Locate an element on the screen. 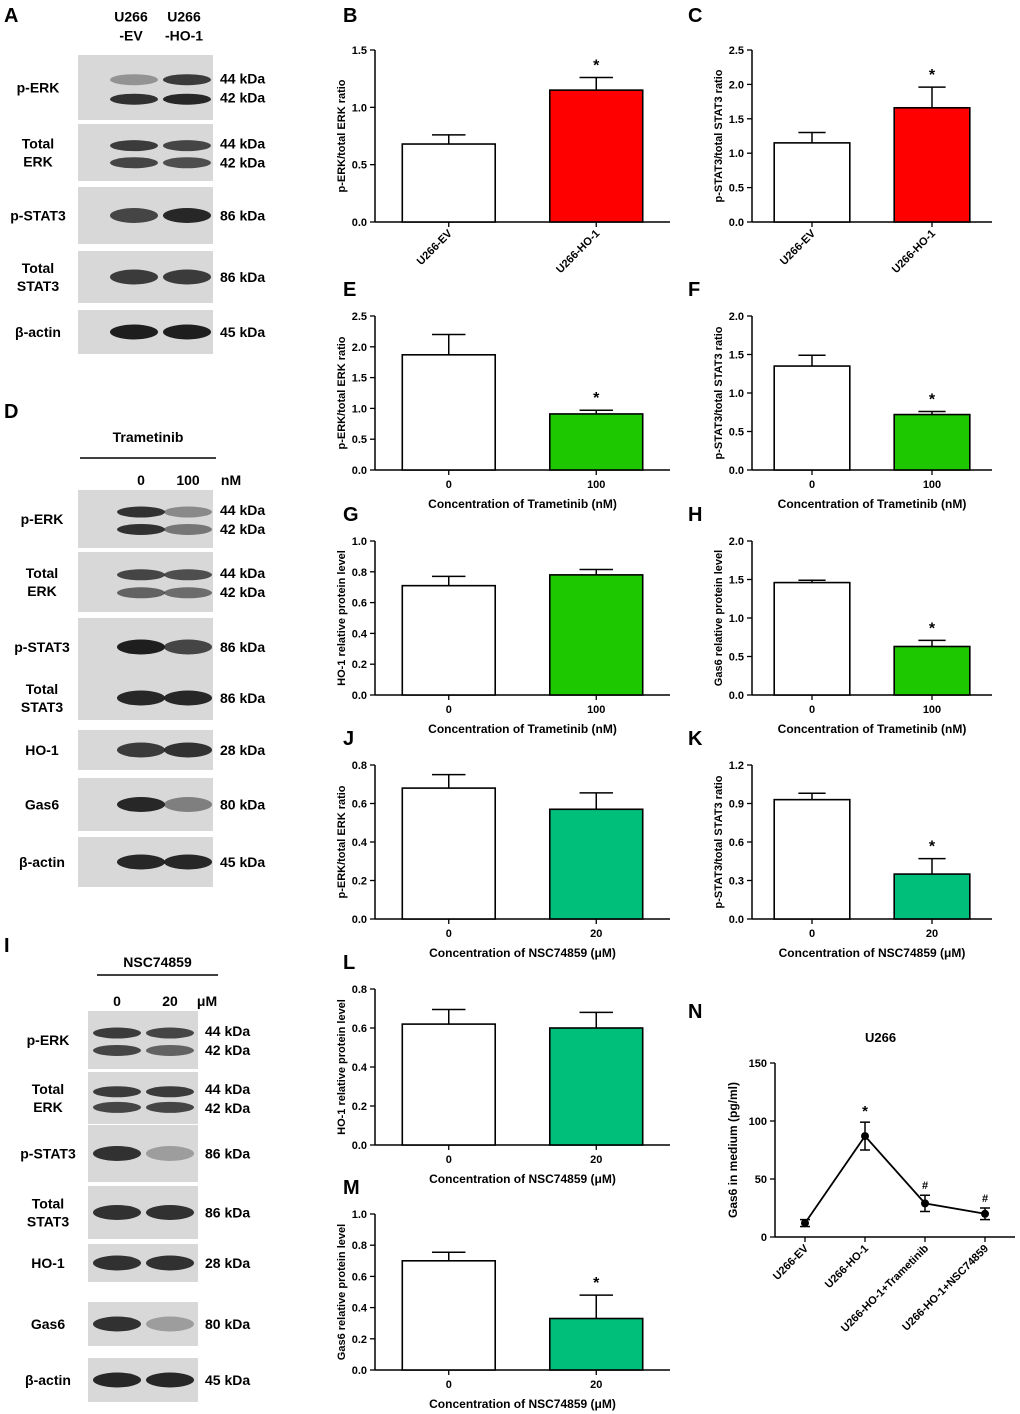 This screenshot has width=1020, height=1414. blot-row-label-line: β-actin is located at coordinates (38, 332).